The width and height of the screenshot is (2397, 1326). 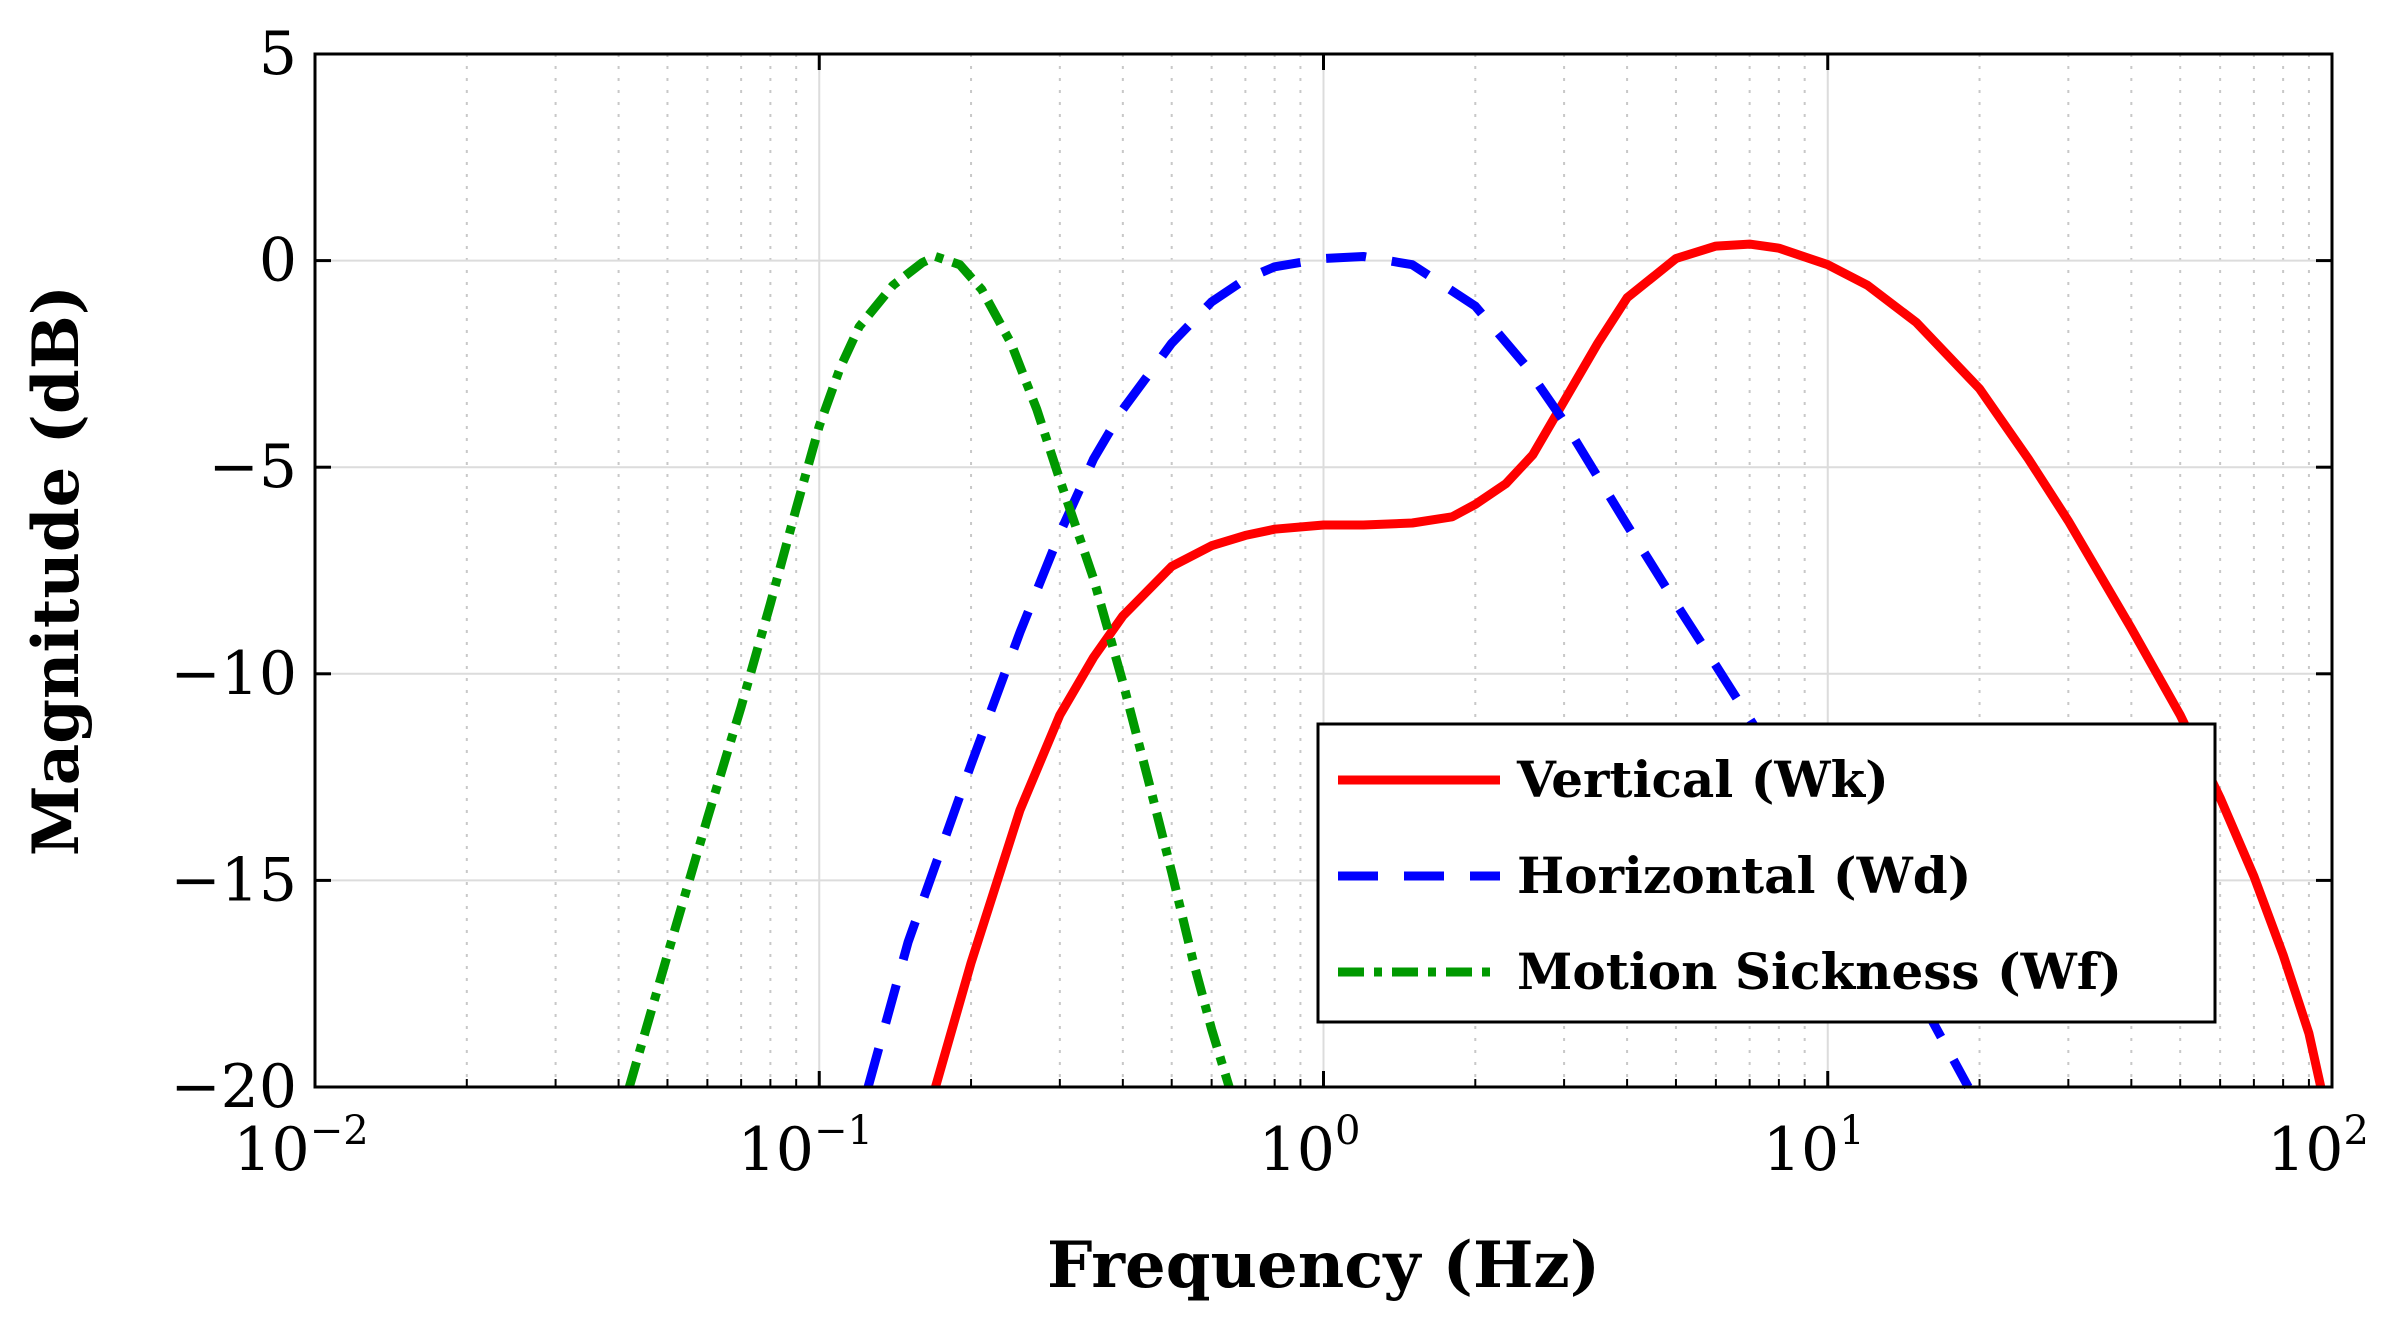 What do you see at coordinates (2318, 1146) in the screenshot?
I see `x-tick-label: 10²` at bounding box center [2318, 1146].